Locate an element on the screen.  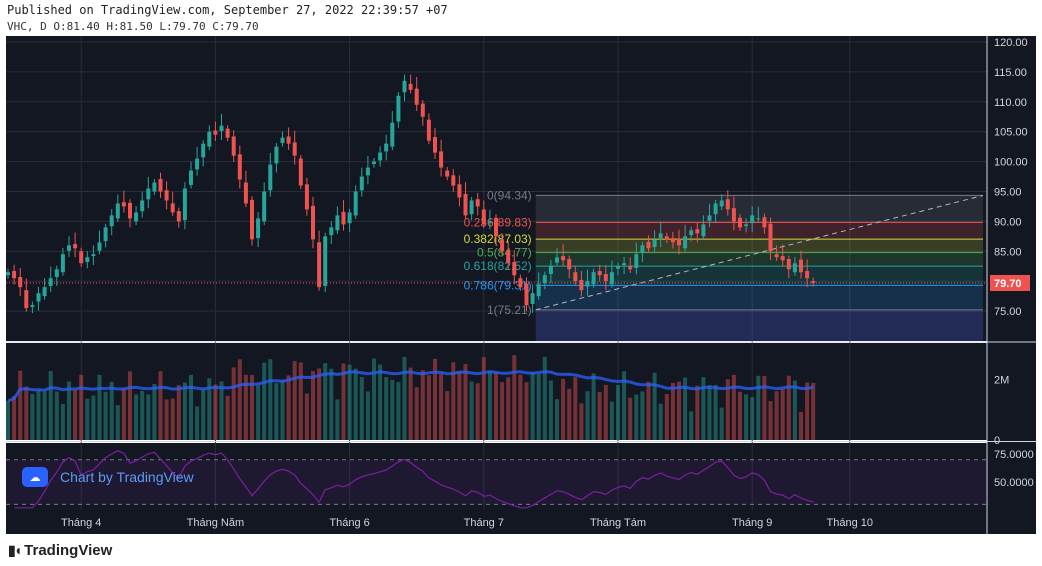
time-tick-label: Tháng 4 is located at coordinates (81, 523).